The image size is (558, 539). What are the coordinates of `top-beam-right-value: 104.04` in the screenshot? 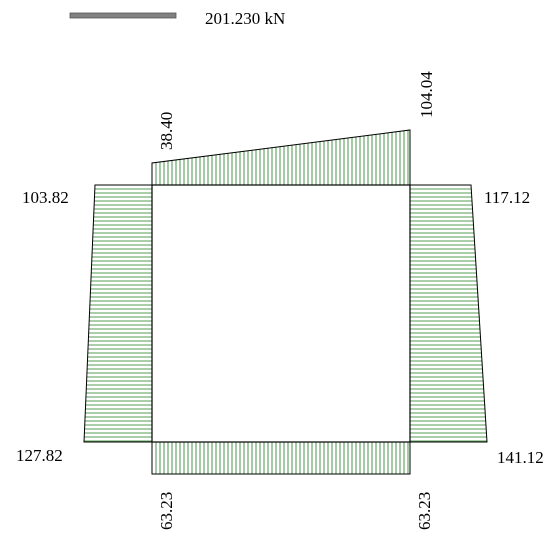 It's located at (426, 94).